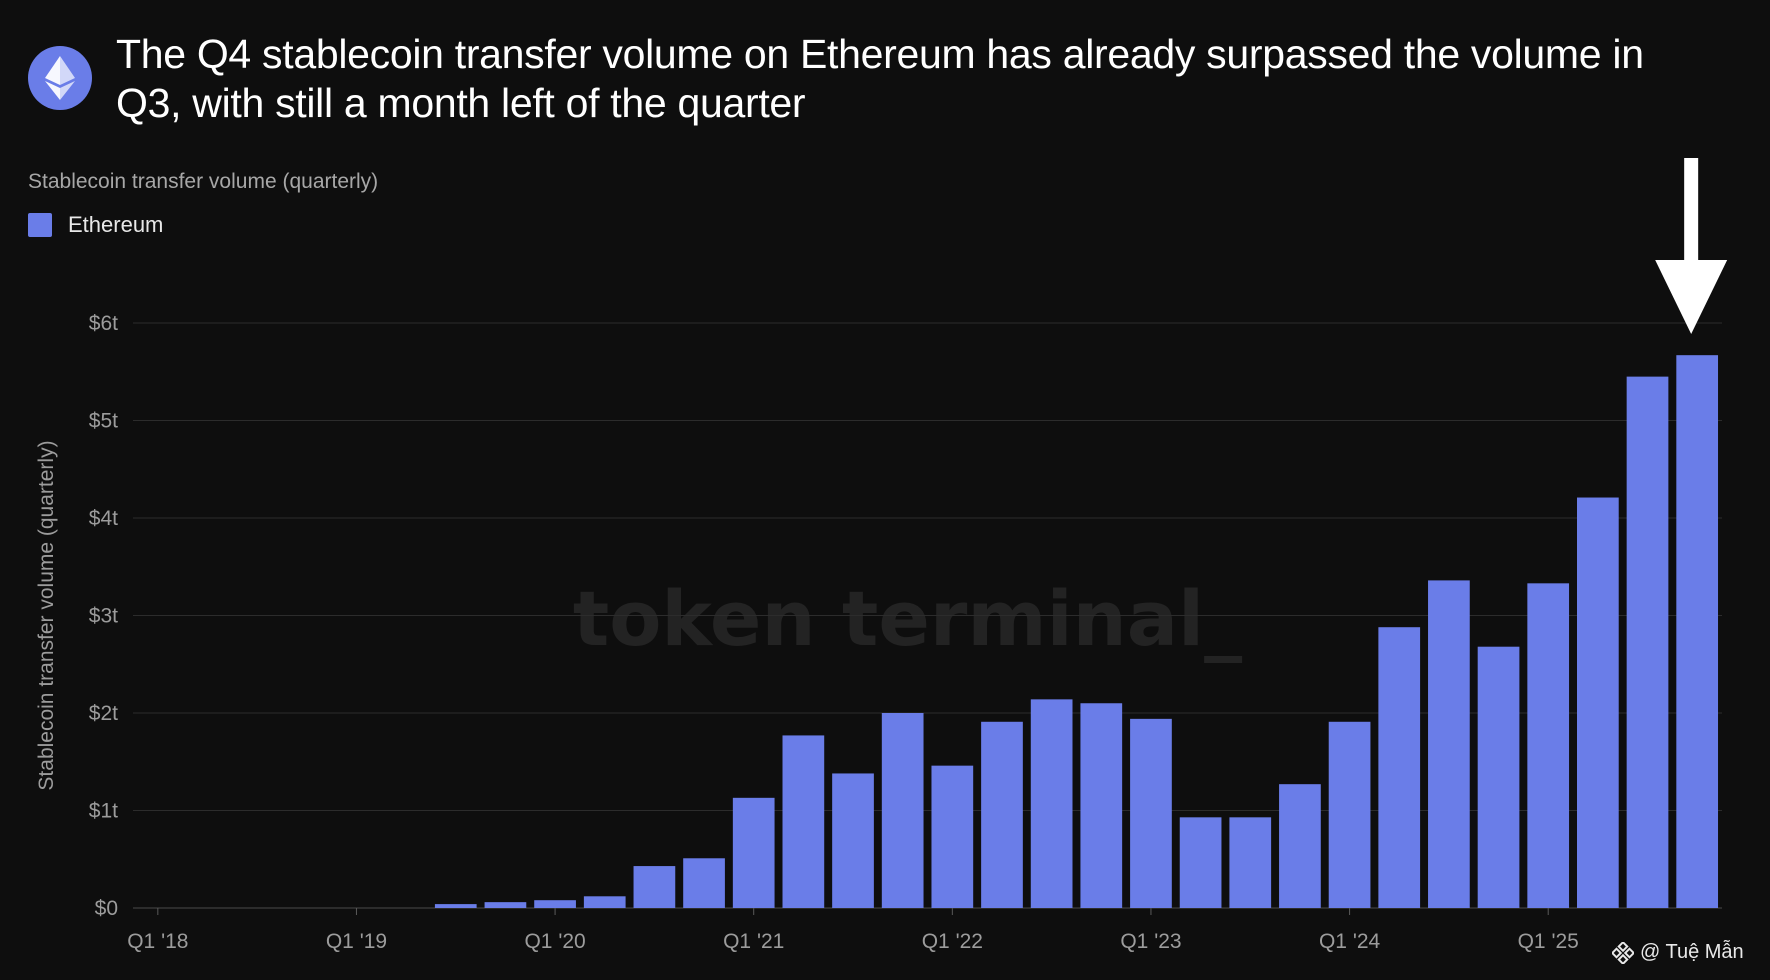 The height and width of the screenshot is (980, 1770). What do you see at coordinates (103, 713) in the screenshot?
I see `y-tick-label: $2t` at bounding box center [103, 713].